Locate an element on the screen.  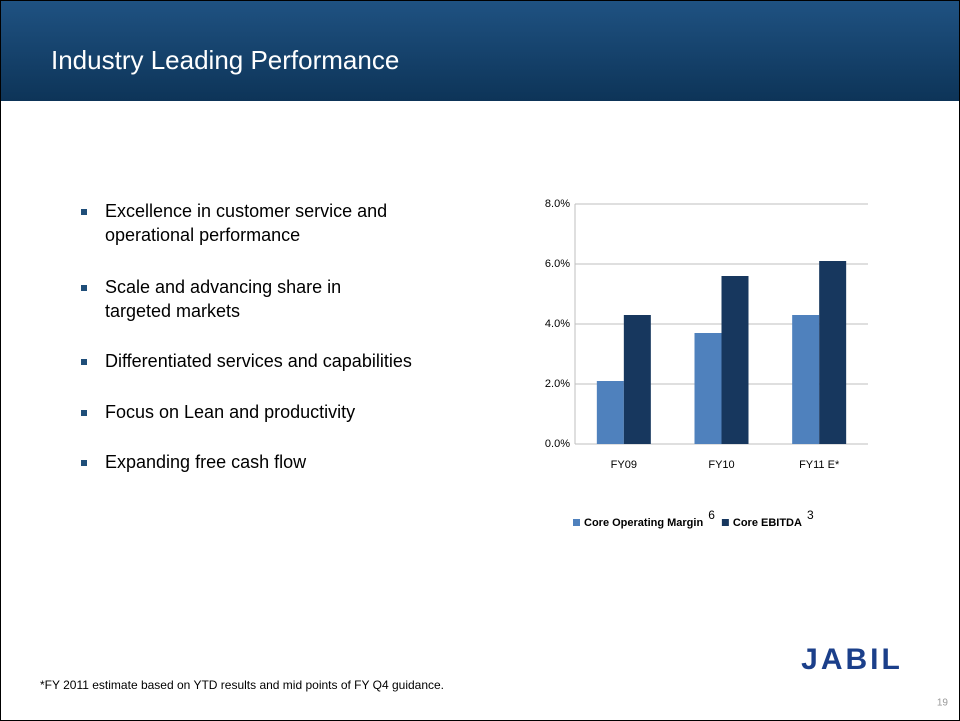
y-tick-label: 0.0% is located at coordinates (557, 444).